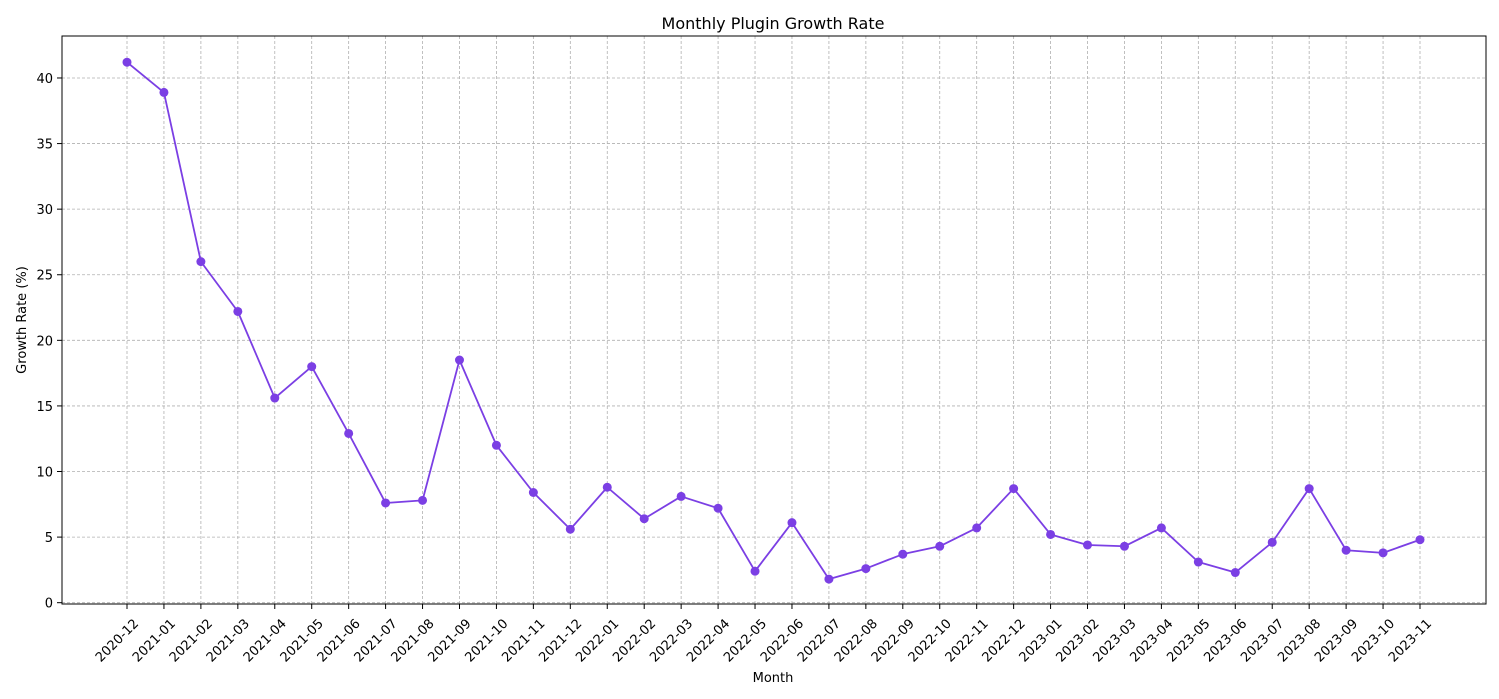 The height and width of the screenshot is (699, 1499). What do you see at coordinates (44, 79) in the screenshot?
I see `y-tick-label: 40` at bounding box center [44, 79].